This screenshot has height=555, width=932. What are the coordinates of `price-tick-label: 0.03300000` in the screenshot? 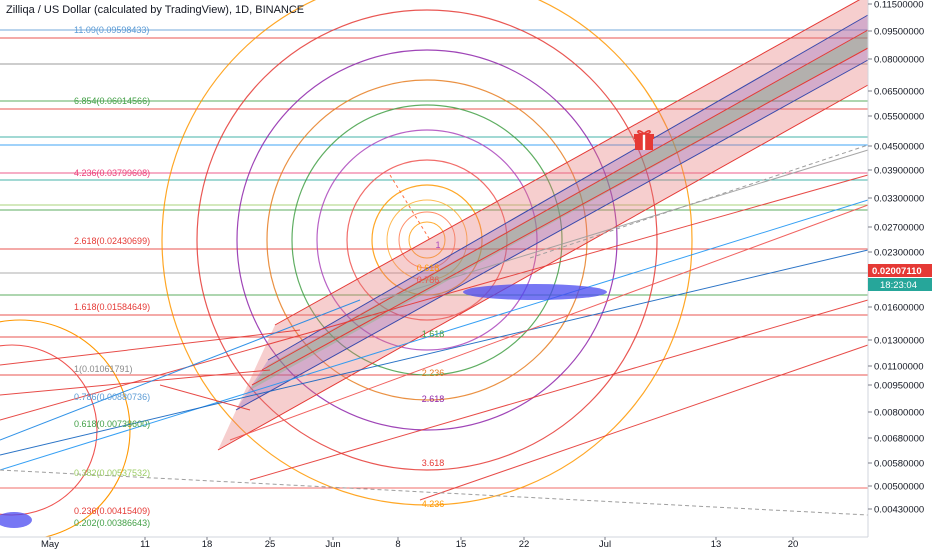 It's located at (899, 199).